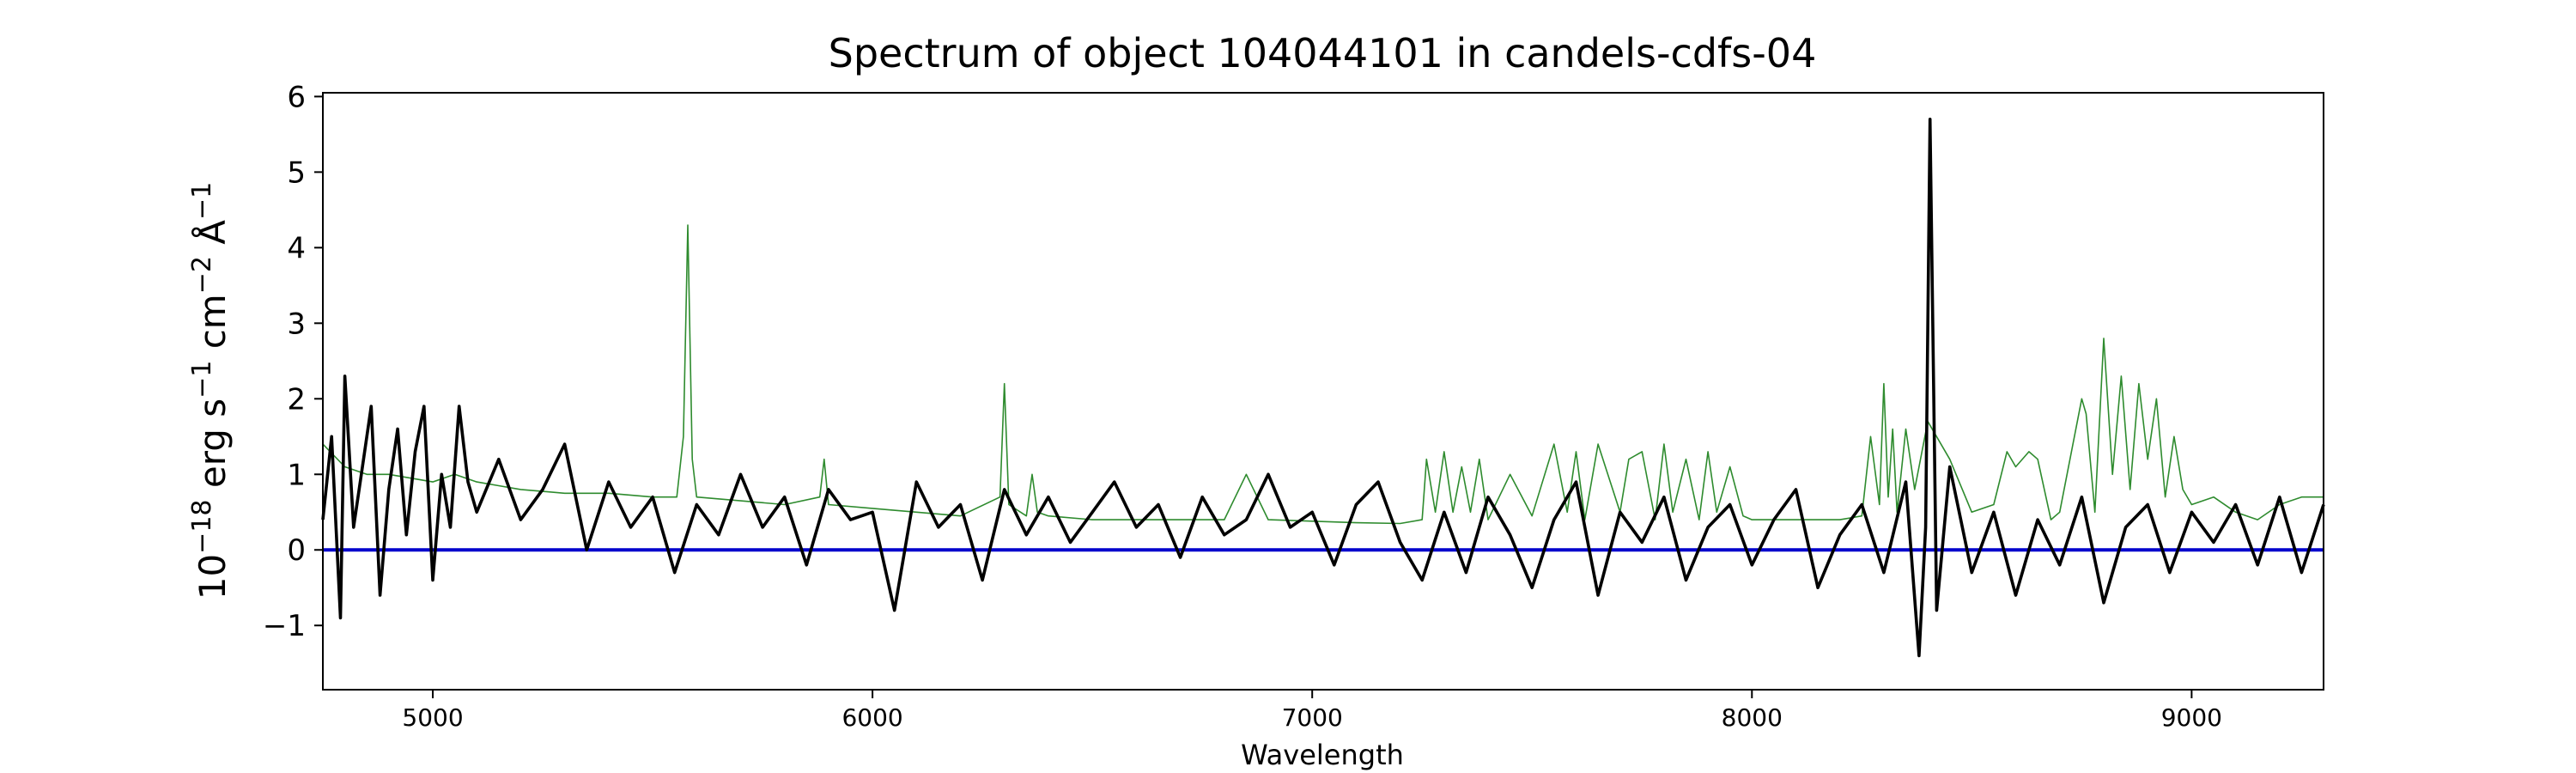 The image size is (2576, 773). I want to click on y-tick-label: 6, so click(296, 97).